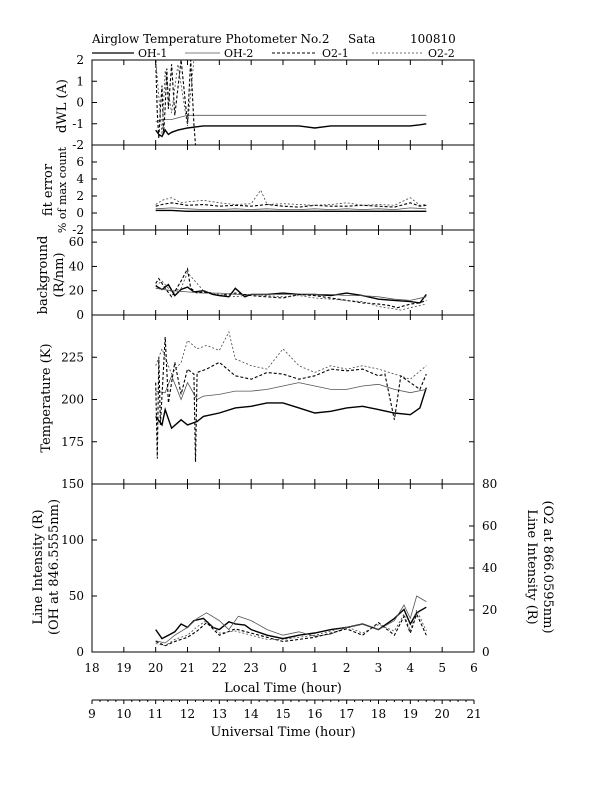 Image resolution: width=612 pixels, height=792 pixels. What do you see at coordinates (489, 610) in the screenshot?
I see `intensity-right-ytick-label: 20` at bounding box center [489, 610].